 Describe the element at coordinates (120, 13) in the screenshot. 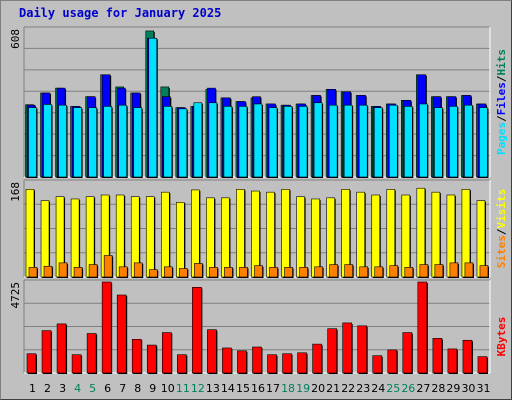

I see `chart-title: Daily usage for January 2025` at that location.